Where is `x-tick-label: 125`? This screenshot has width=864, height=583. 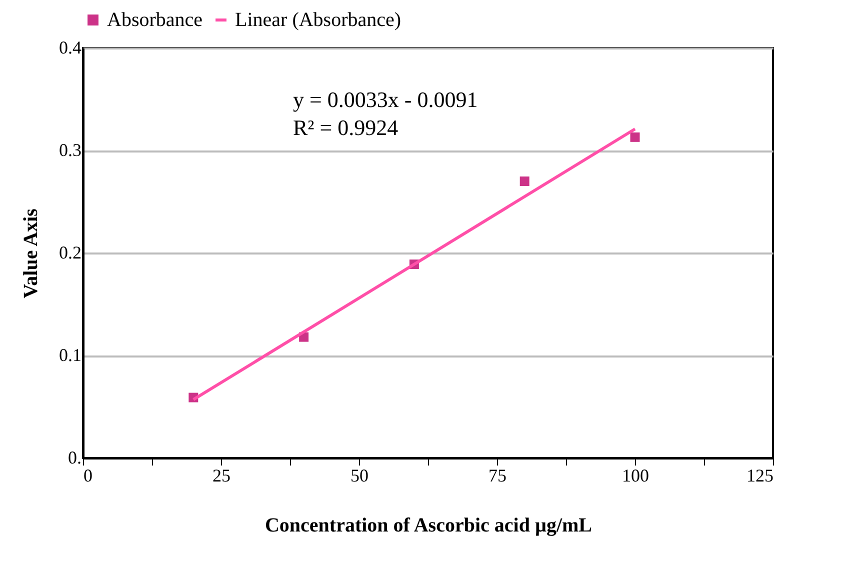 x-tick-label: 125 is located at coordinates (760, 476).